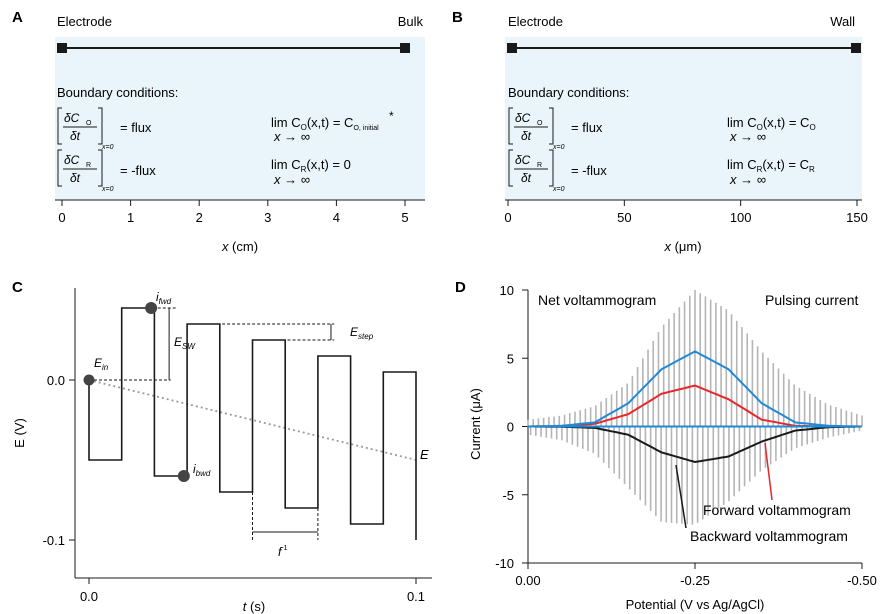 Image resolution: width=882 pixels, height=614 pixels. Describe the element at coordinates (89, 123) in the screenshot. I see `frac-top-sub: O` at that location.